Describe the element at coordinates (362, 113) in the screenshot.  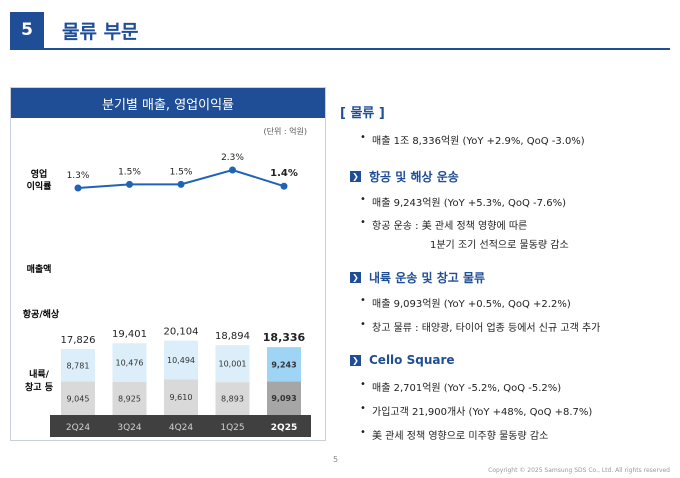
I see `main-title: [ 물류 ]` at that location.